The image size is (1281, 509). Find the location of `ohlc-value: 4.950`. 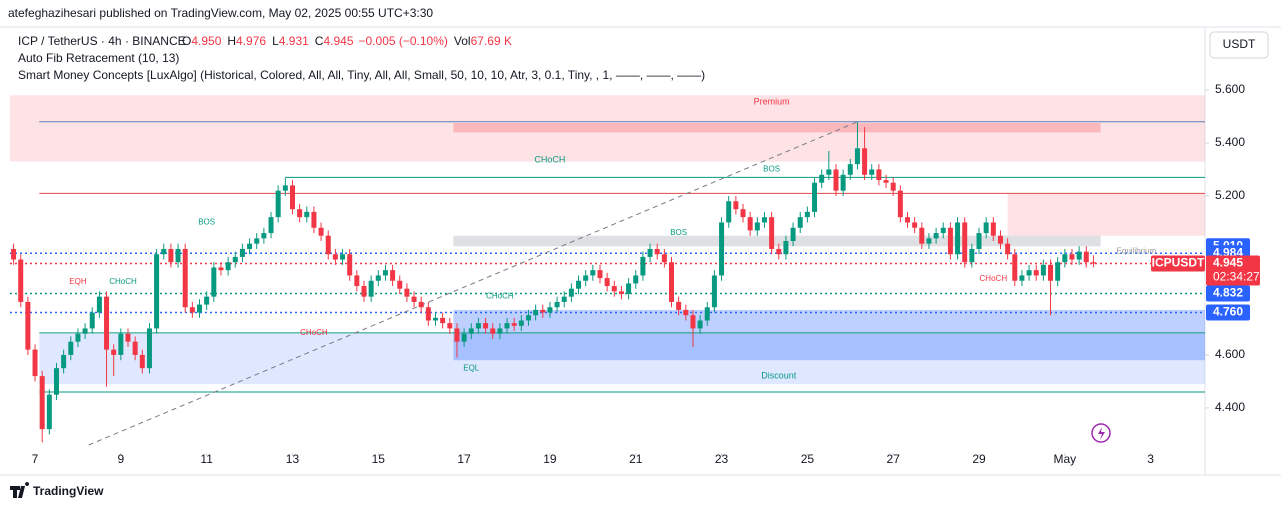

ohlc-value: 4.950 is located at coordinates (206, 41).